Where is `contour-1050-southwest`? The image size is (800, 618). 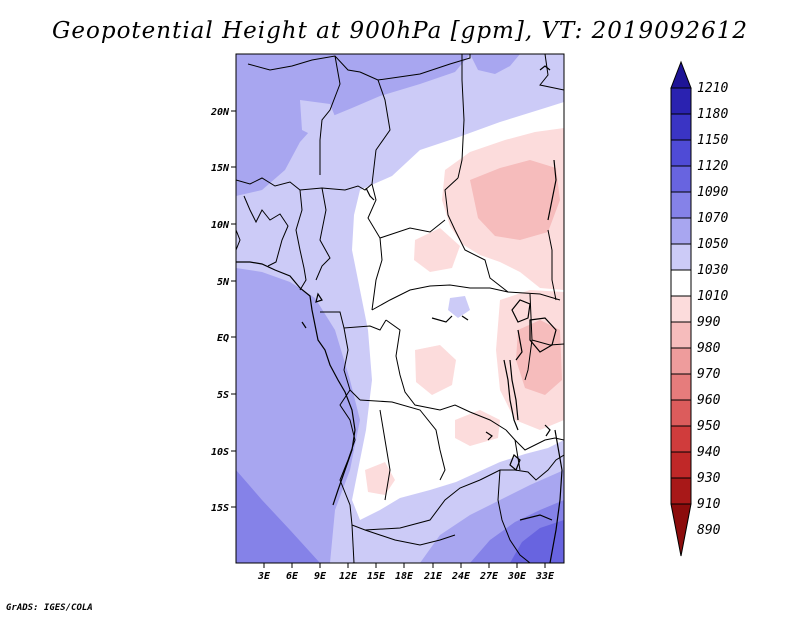
contour-1050-southwest is located at coordinates (278, 516).